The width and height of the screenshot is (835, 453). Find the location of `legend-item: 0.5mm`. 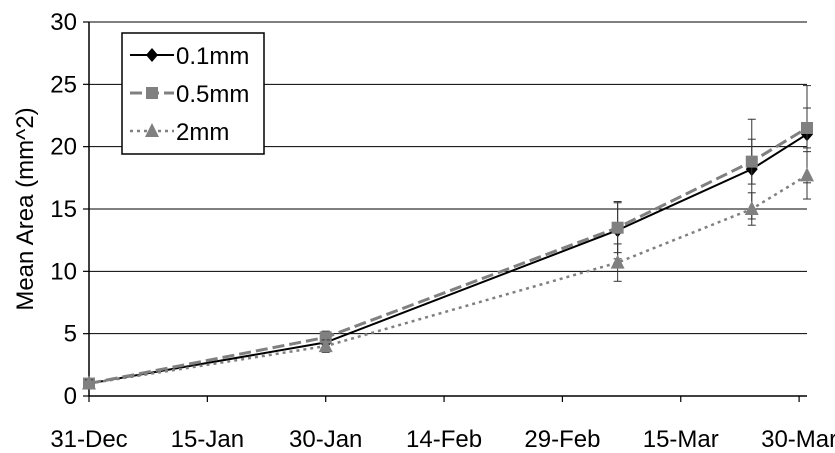

legend-item: 0.5mm is located at coordinates (189, 94).